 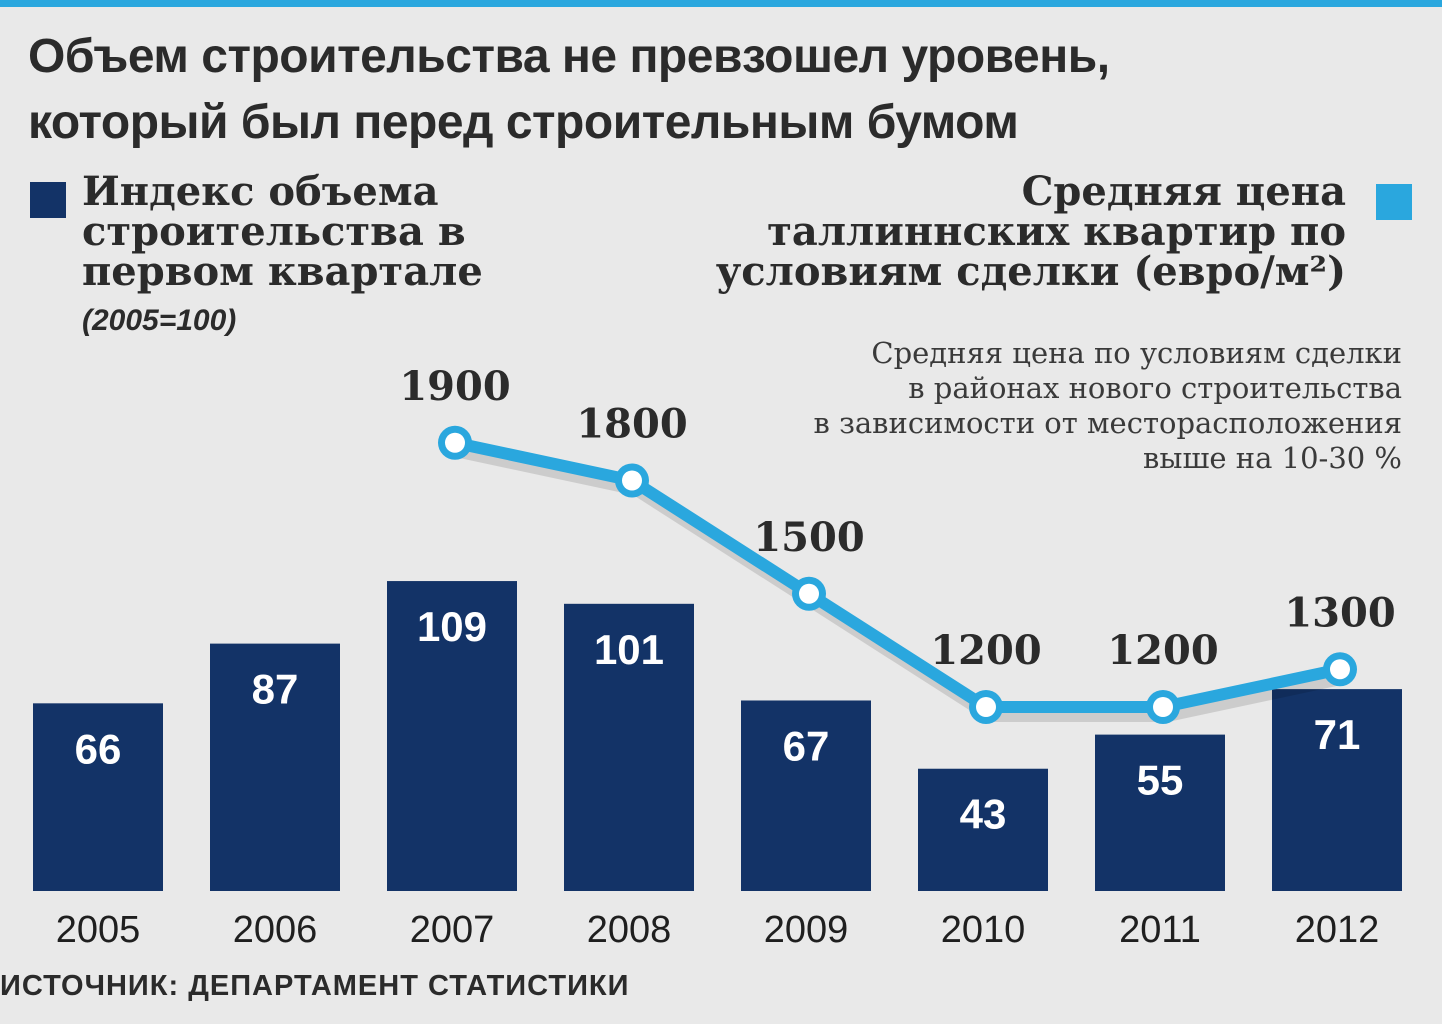 I want to click on bar-2008, so click(x=629, y=747).